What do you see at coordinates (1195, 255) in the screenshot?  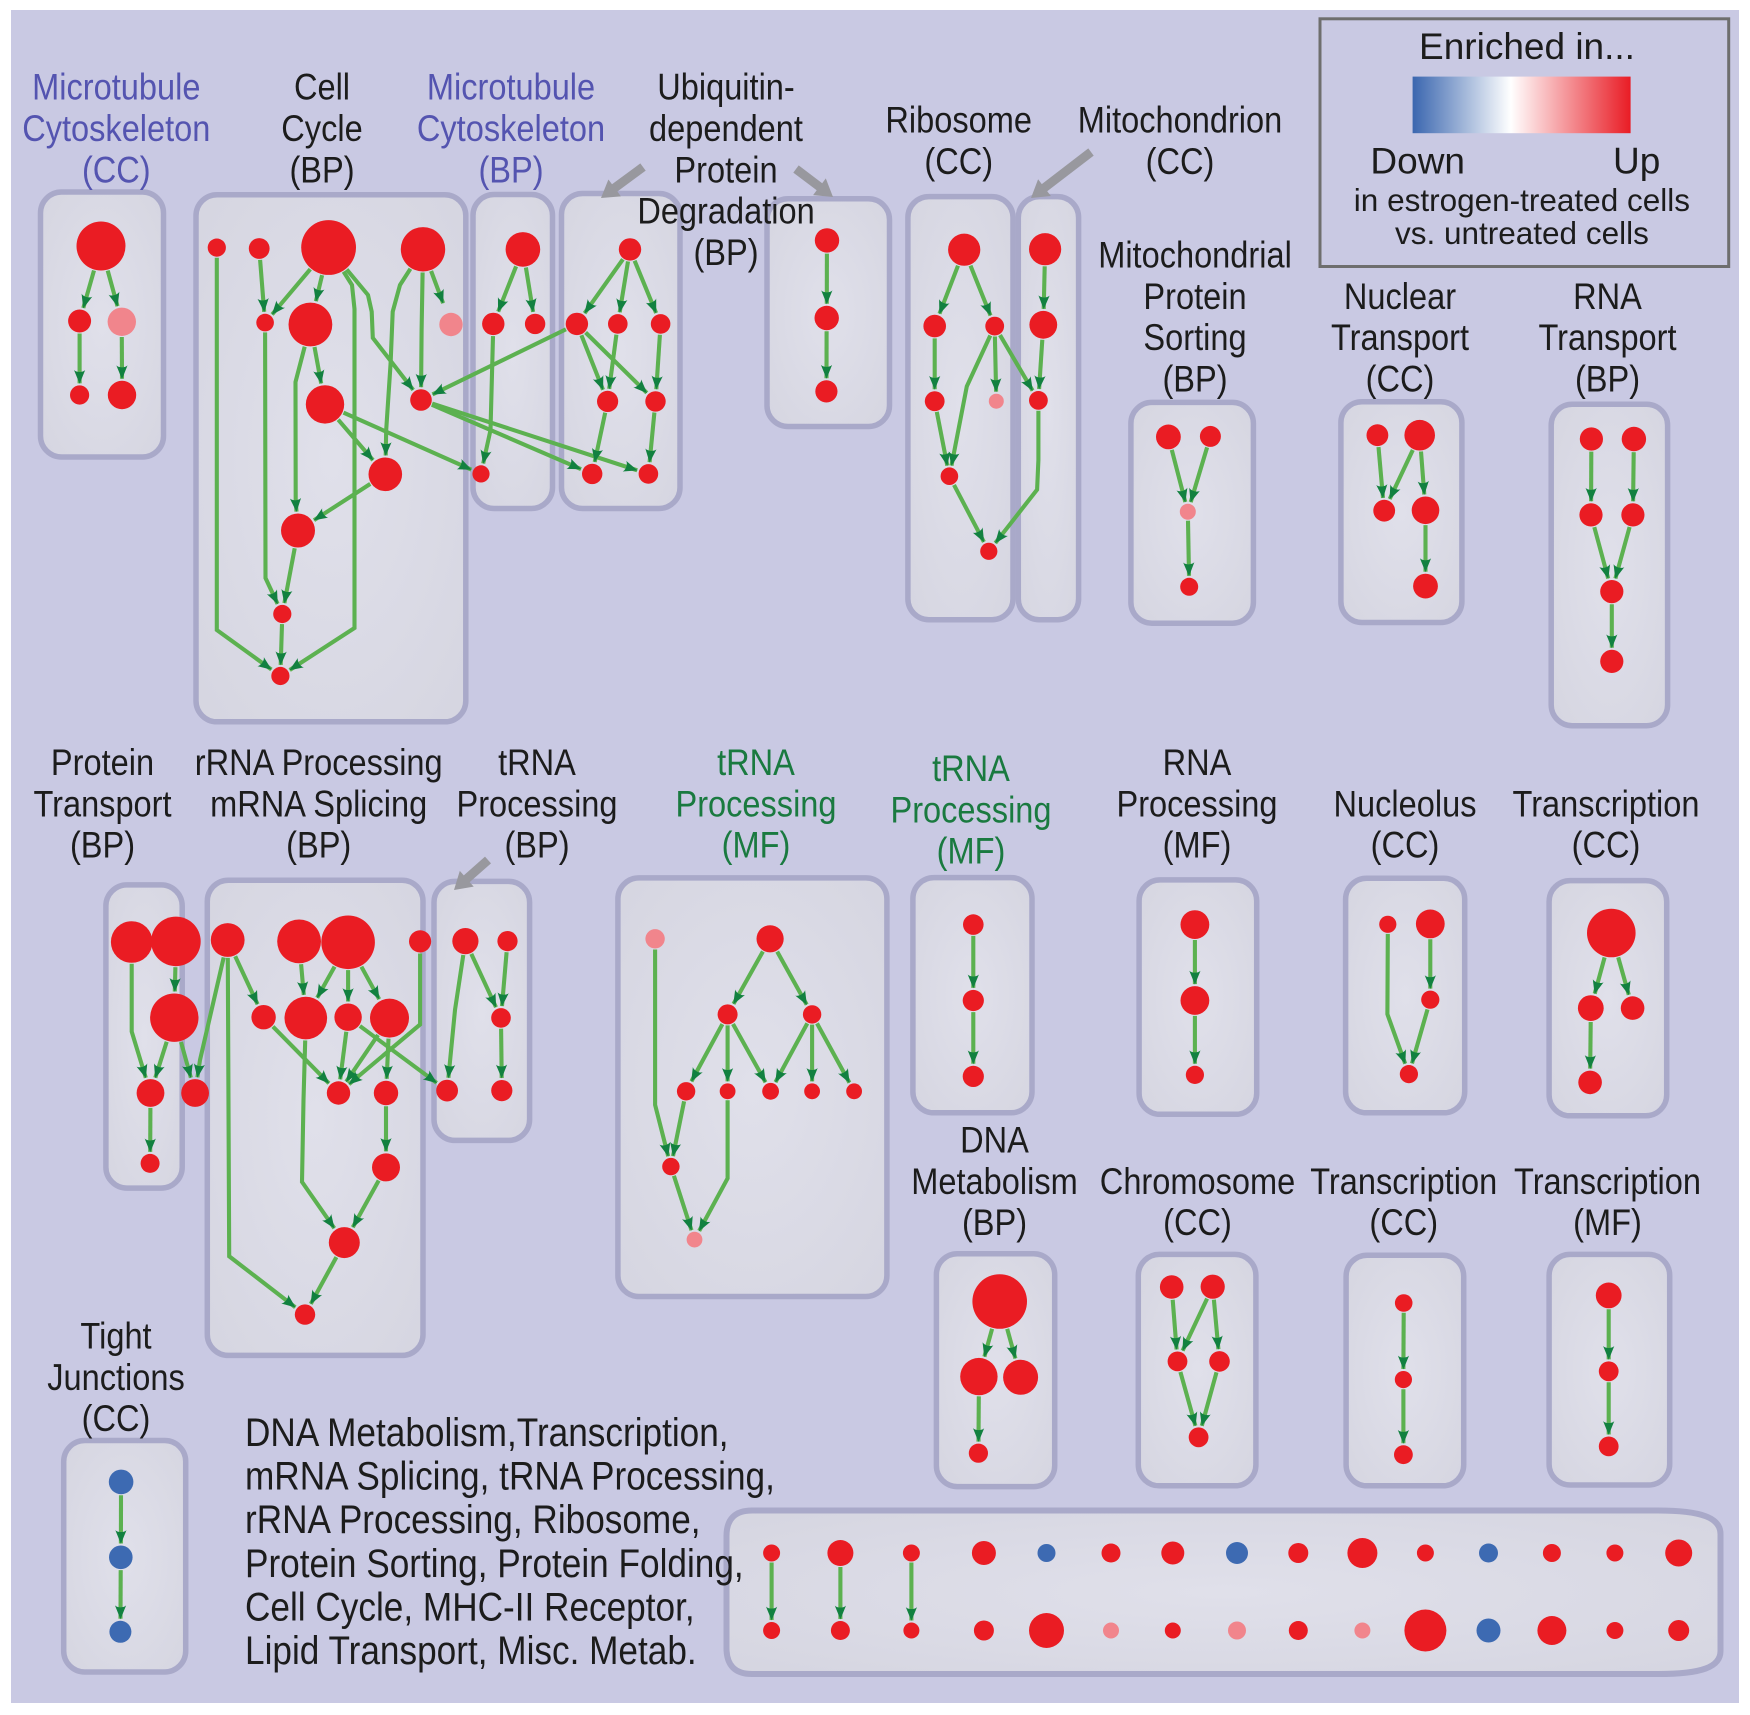 I see `svg-text: Mitochondrial` at bounding box center [1195, 255].